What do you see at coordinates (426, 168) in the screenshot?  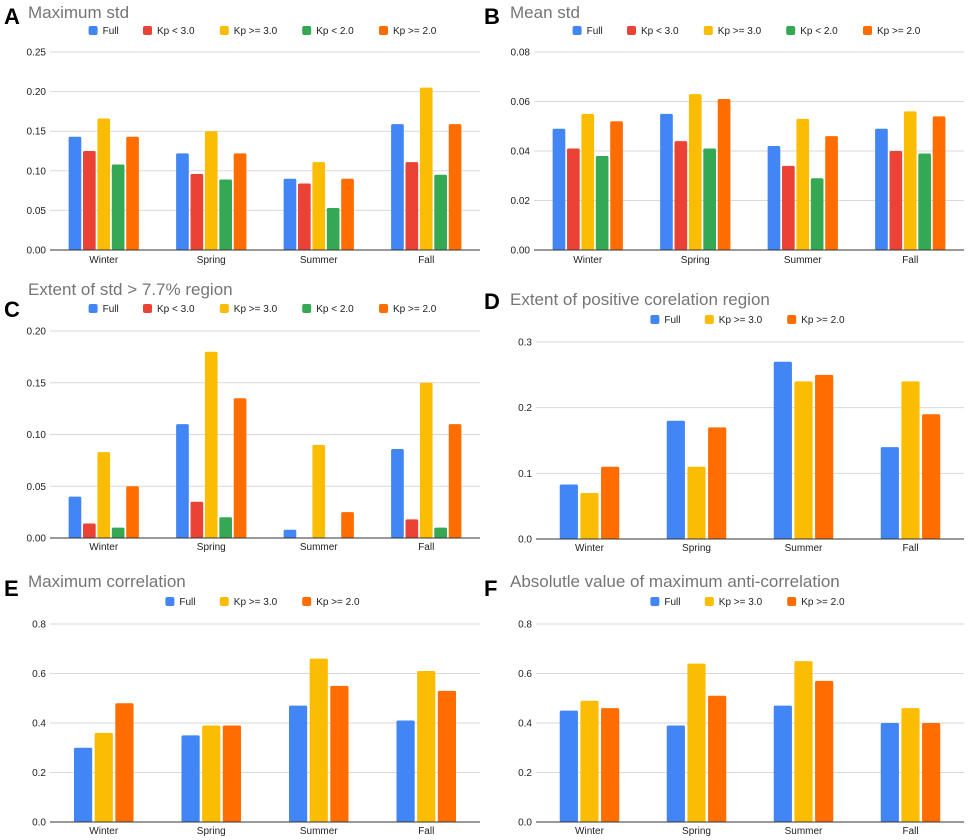 I see `bar-kp-ge-3-0-fall` at bounding box center [426, 168].